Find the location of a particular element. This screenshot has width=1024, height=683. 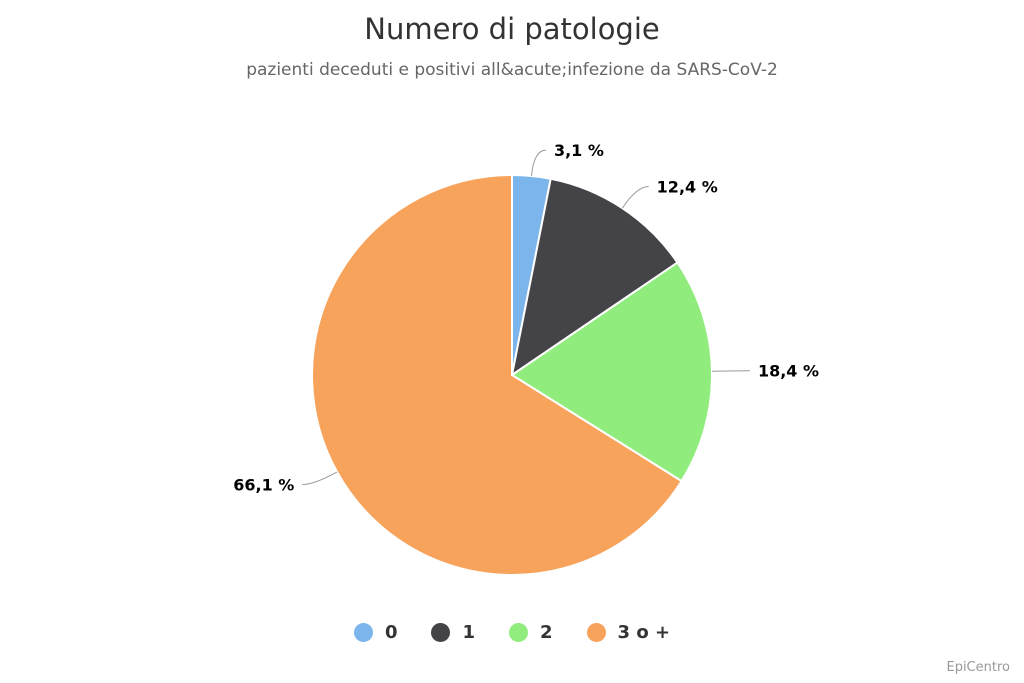

legend-item-1: 1 is located at coordinates (453, 632).